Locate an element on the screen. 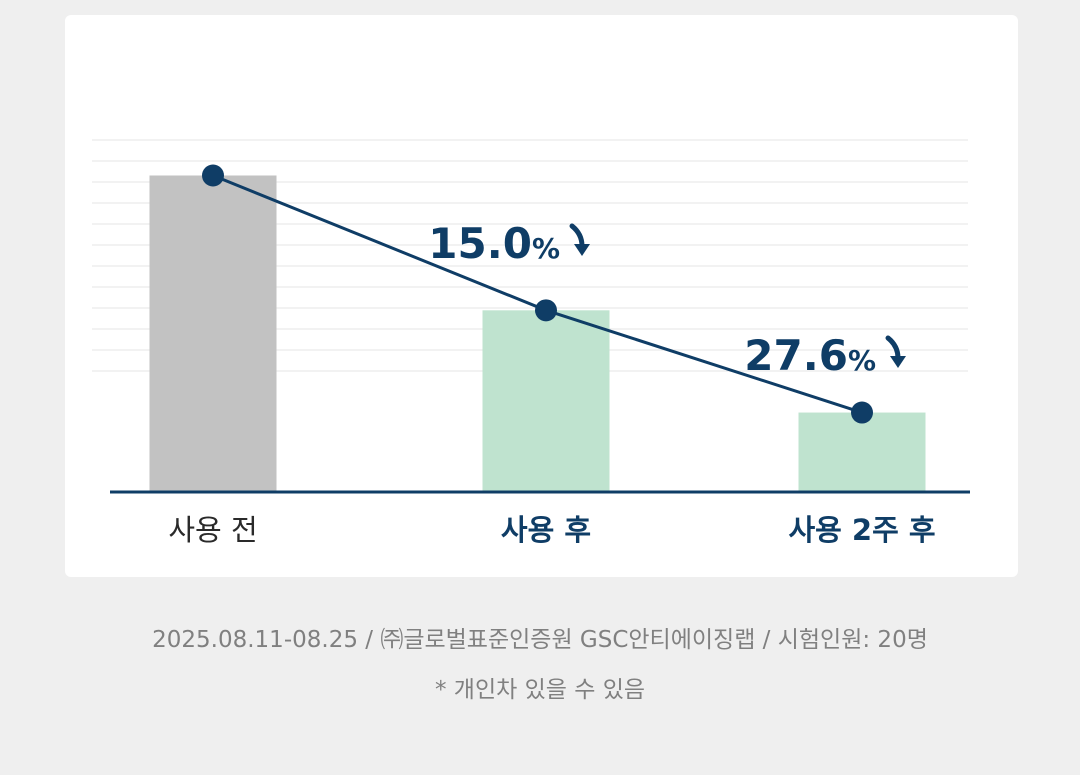 Image resolution: width=1080 pixels, height=775 pixels. annotation-value: 15.0% is located at coordinates (494, 243).